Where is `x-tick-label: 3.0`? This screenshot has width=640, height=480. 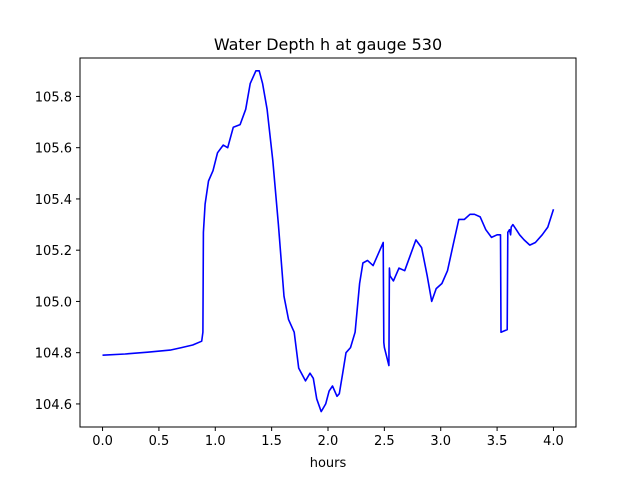 x-tick-label: 3.0 is located at coordinates (440, 441).